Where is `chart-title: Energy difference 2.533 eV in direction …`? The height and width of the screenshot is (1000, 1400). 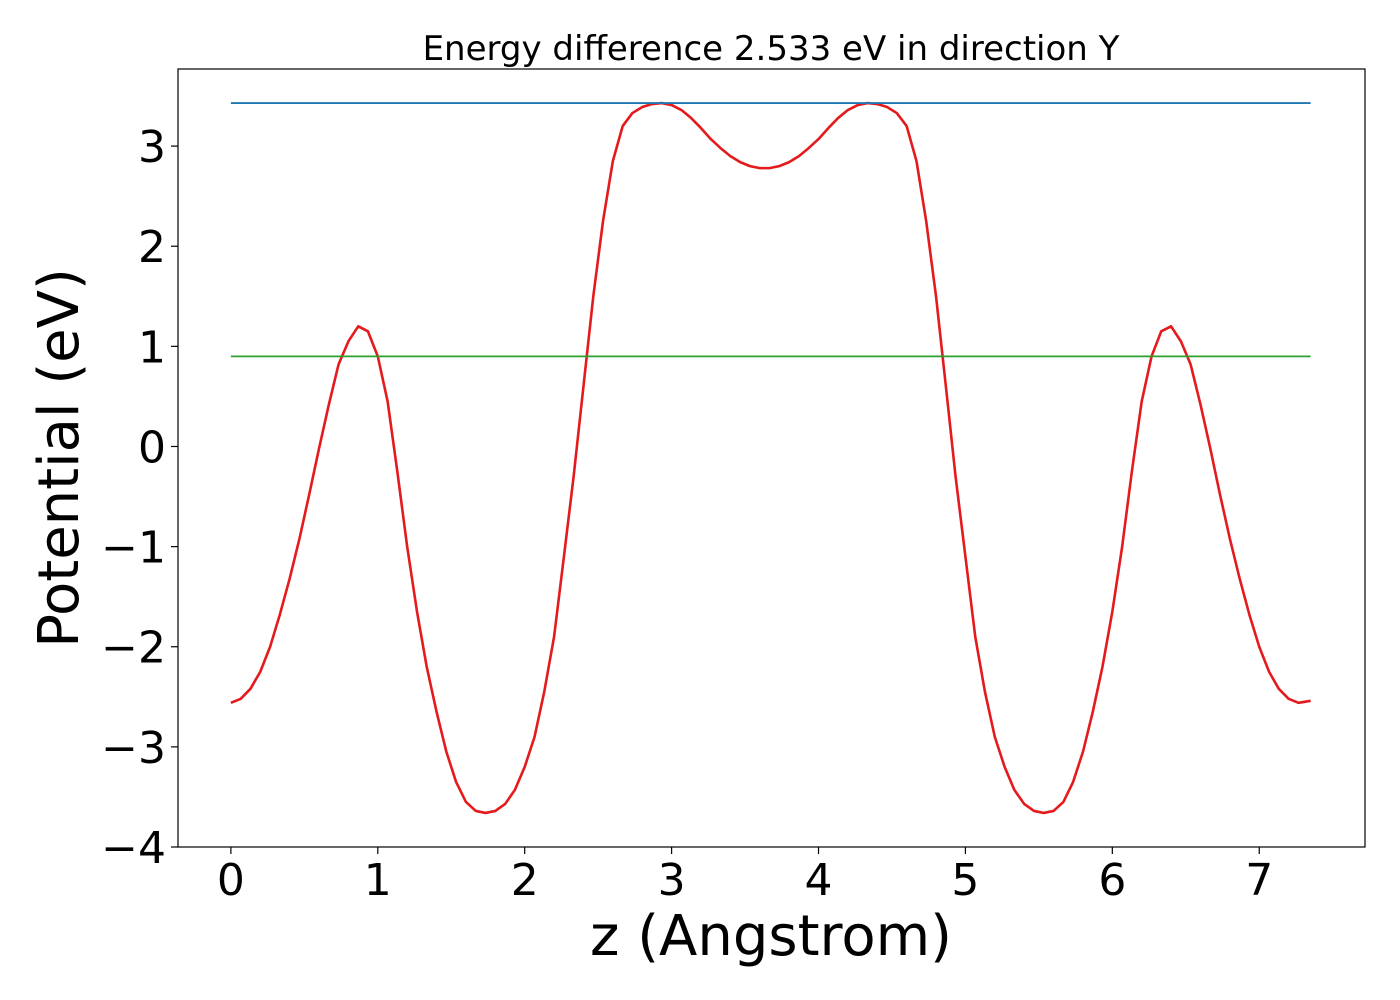
chart-title: Energy difference 2.533 eV in direction … is located at coordinates (771, 49).